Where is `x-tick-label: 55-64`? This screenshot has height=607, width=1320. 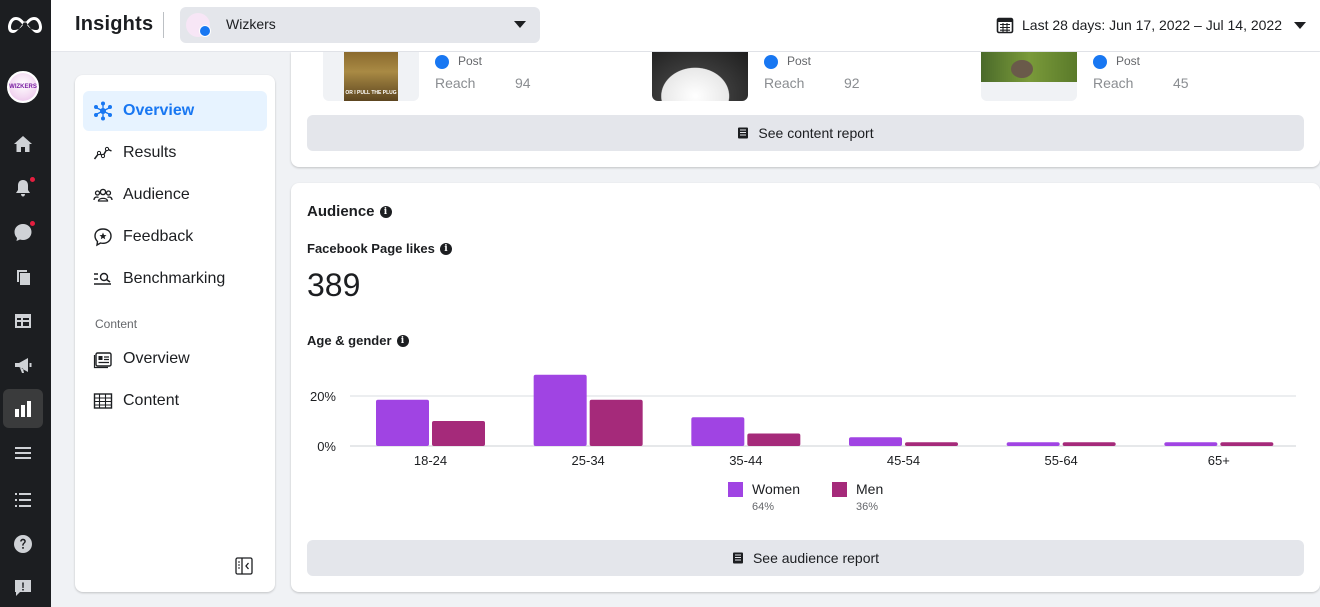
x-tick-label: 55-64 is located at coordinates (1061, 460).